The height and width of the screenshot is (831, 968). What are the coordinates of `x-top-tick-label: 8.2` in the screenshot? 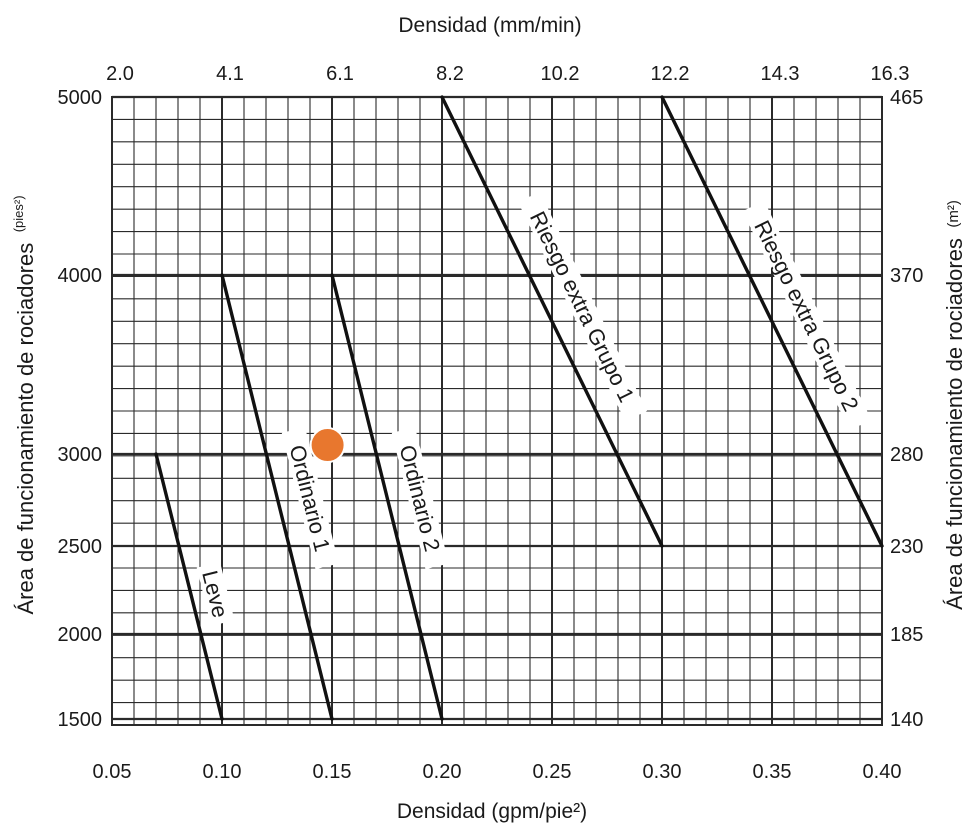 It's located at (450, 74).